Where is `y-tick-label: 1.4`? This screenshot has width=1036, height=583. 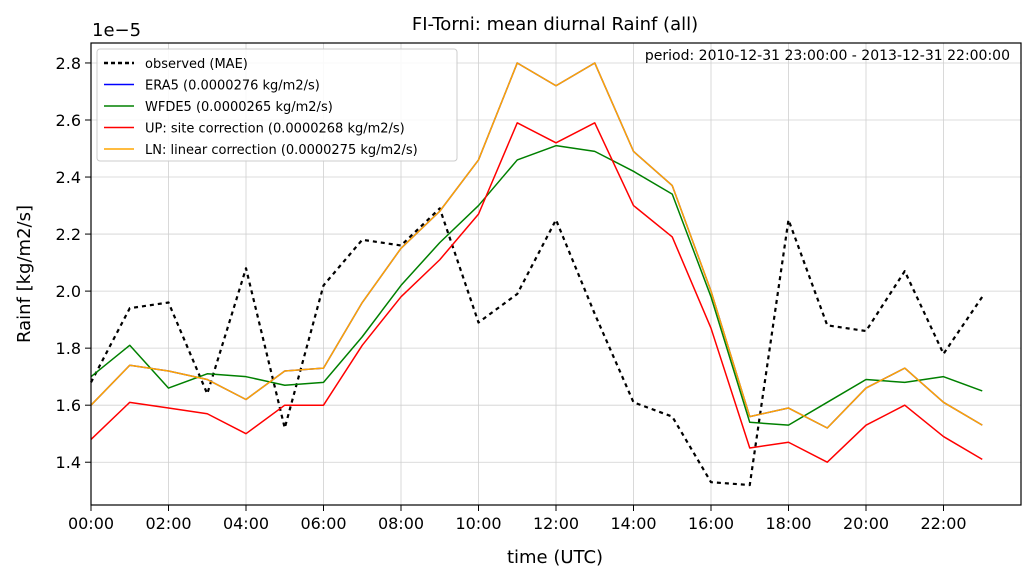
y-tick-label: 1.4 is located at coordinates (68, 462).